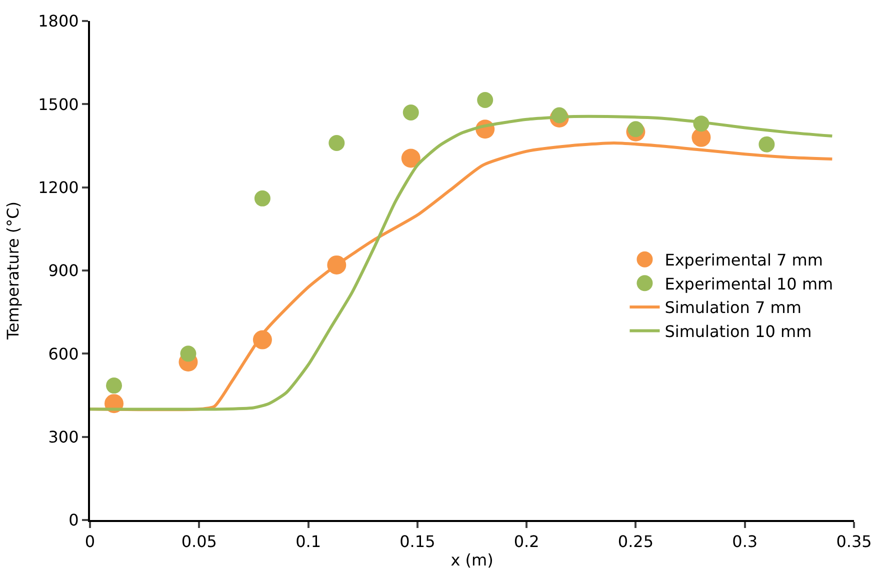 The width and height of the screenshot is (884, 580). Describe the element at coordinates (854, 542) in the screenshot. I see `x-tick-label: 0.35` at that location.